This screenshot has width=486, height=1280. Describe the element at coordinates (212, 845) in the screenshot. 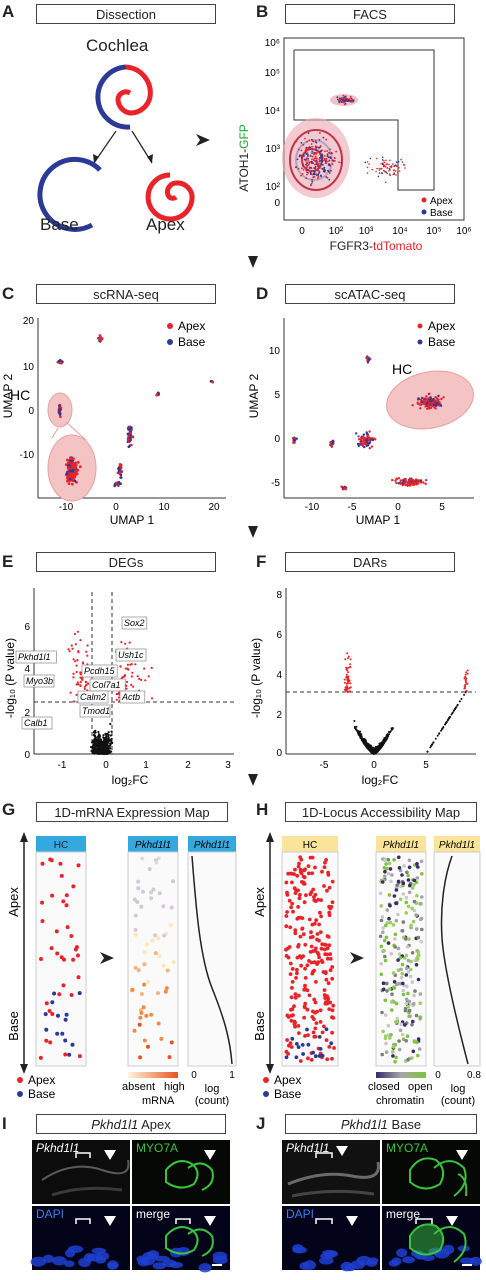

I see `svg-text: Pkhd1l1` at that location.